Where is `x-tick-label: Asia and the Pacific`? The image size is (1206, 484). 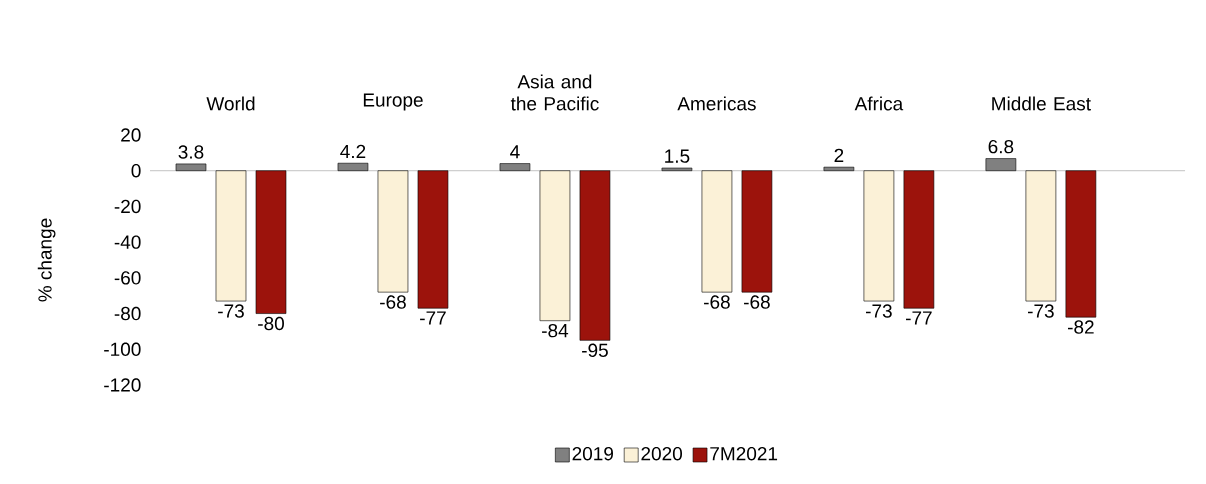 x-tick-label: Asia and the Pacific is located at coordinates (554, 92).